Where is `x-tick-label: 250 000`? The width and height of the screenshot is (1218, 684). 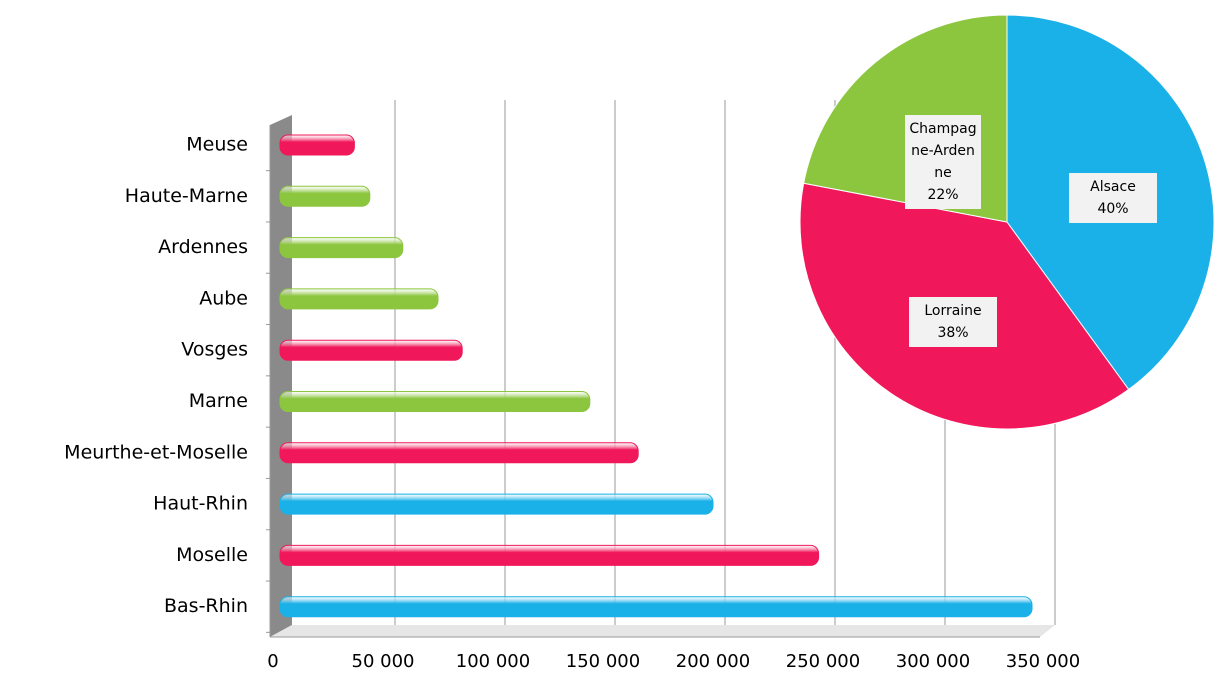
x-tick-label: 250 000 is located at coordinates (823, 661).